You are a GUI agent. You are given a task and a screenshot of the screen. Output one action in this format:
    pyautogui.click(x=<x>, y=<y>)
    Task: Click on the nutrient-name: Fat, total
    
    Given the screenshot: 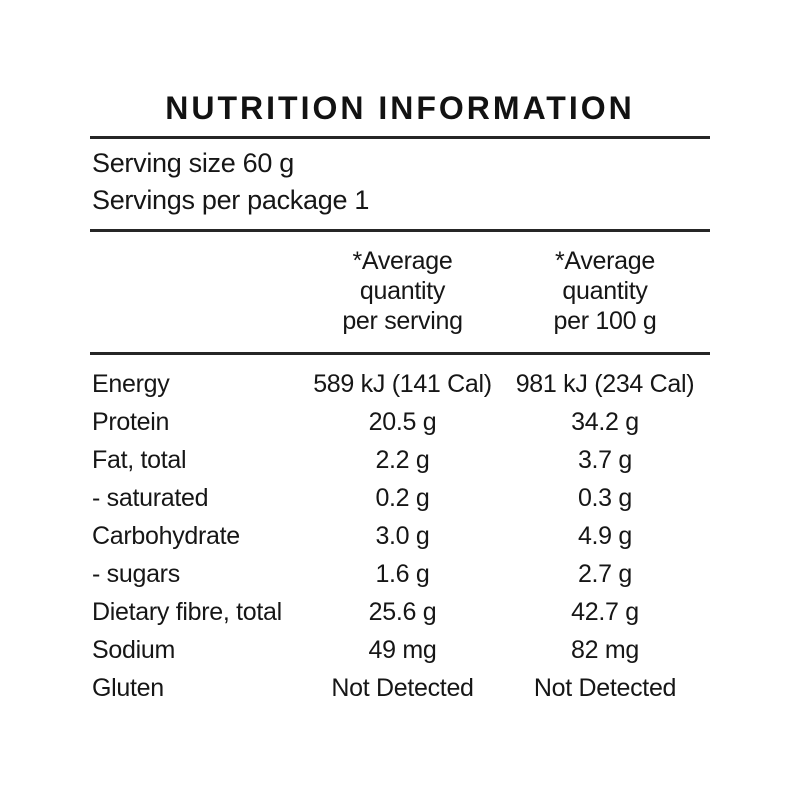 What is the action you would take?
    pyautogui.click(x=139, y=460)
    